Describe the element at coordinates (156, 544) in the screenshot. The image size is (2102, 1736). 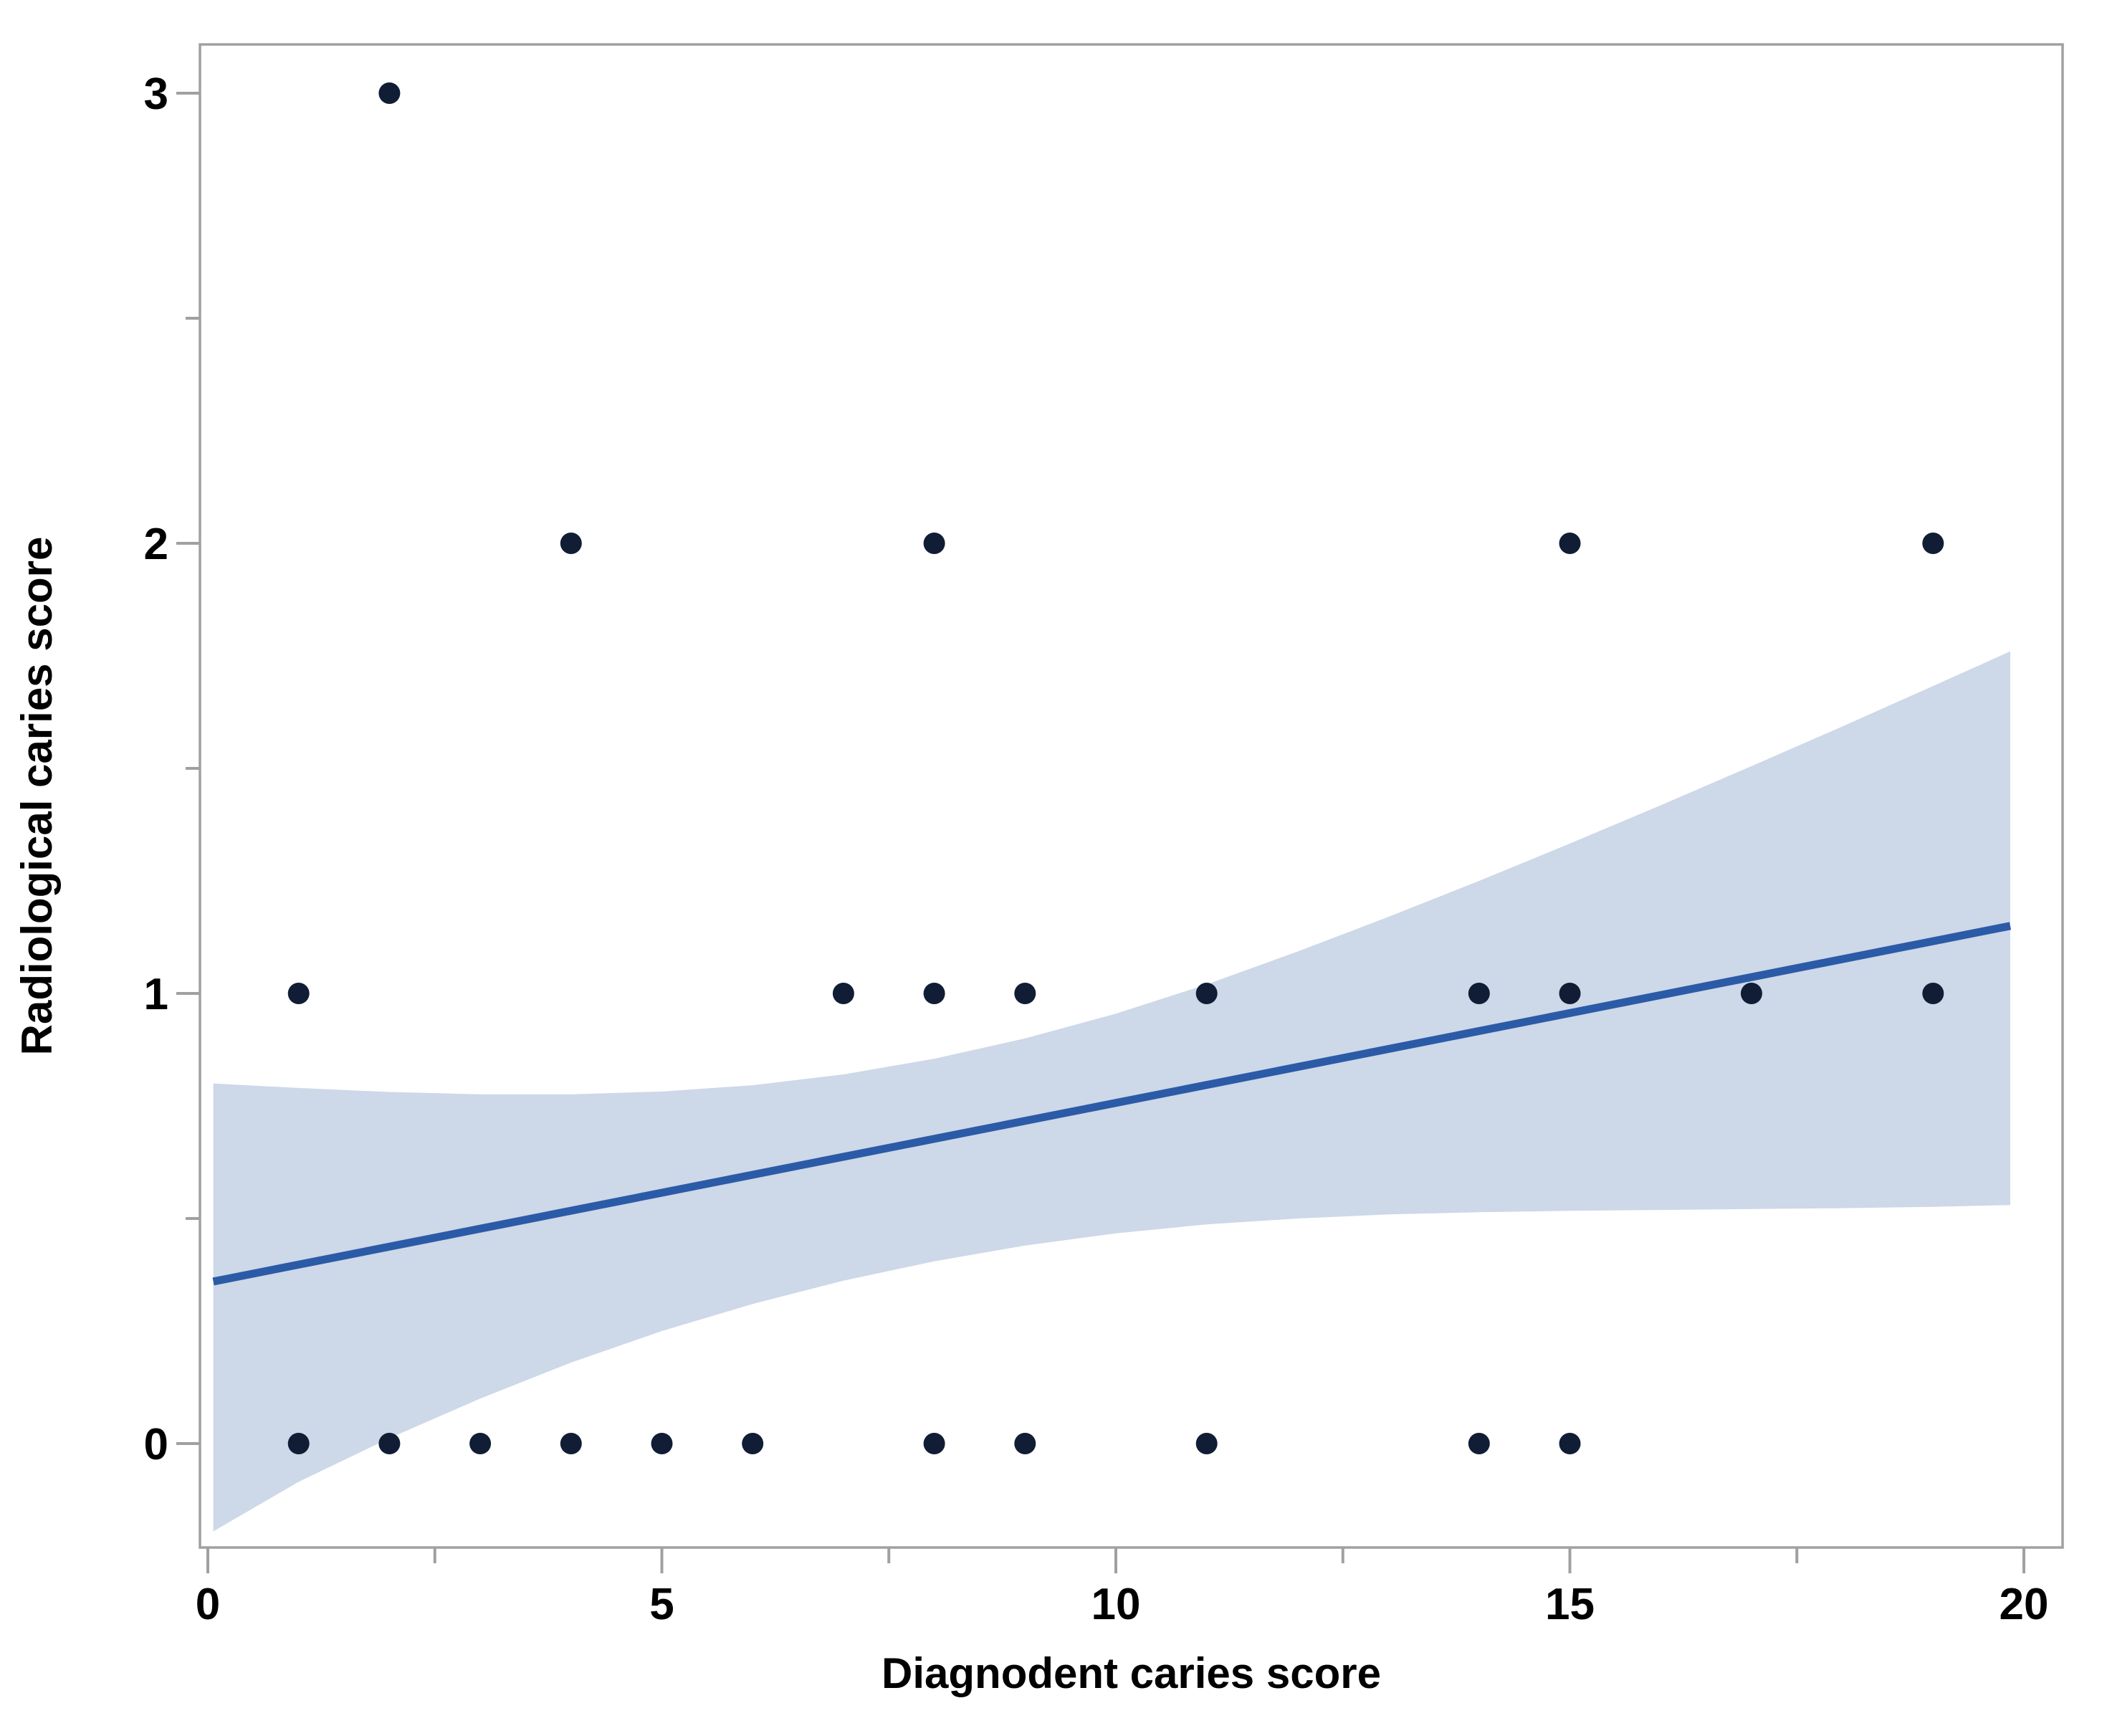
I see `y-tick-label: 2` at that location.